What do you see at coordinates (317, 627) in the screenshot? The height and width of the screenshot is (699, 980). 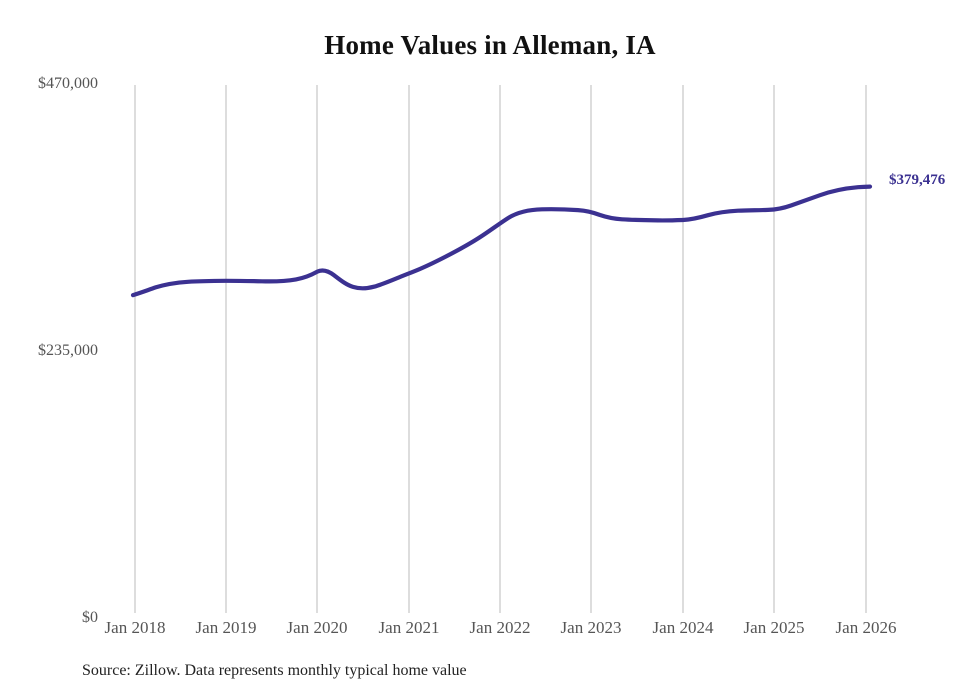 I see `x-axis-tick-jan-2020: Jan 2020` at bounding box center [317, 627].